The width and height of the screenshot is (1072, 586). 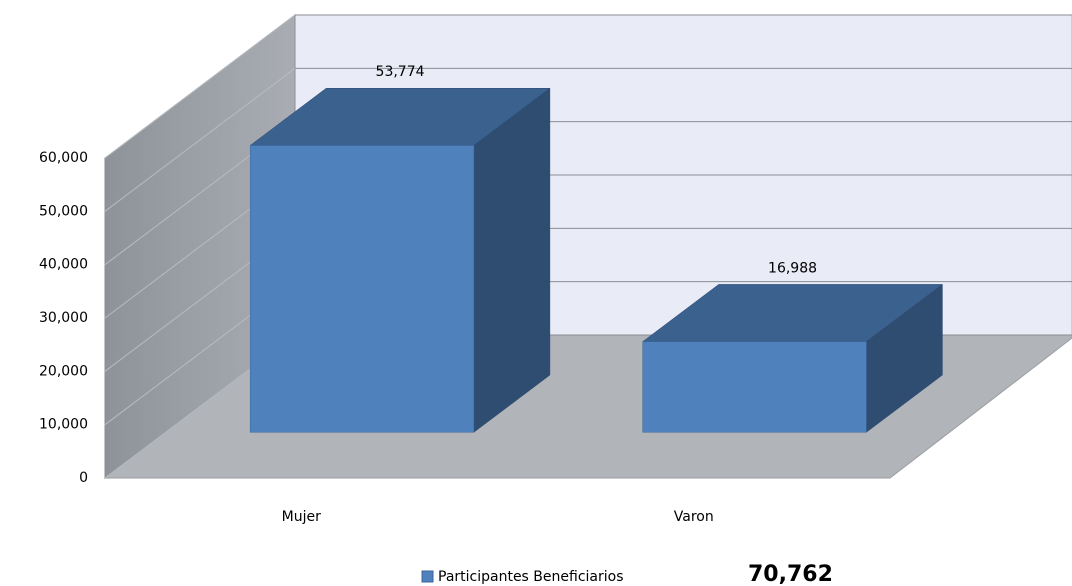 What do you see at coordinates (512, 260) in the screenshot?
I see `bar-side` at bounding box center [512, 260].